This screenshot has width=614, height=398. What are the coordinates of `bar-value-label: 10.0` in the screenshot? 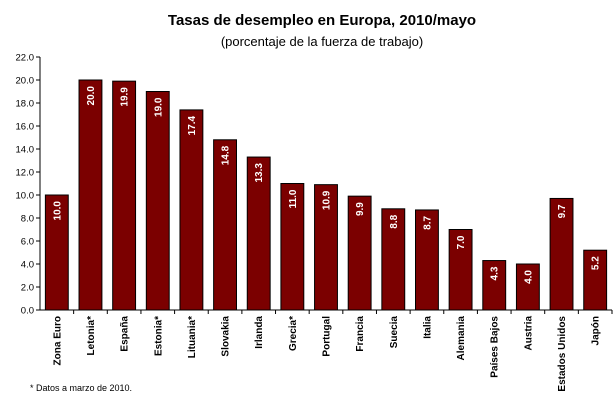 It's located at (57, 211).